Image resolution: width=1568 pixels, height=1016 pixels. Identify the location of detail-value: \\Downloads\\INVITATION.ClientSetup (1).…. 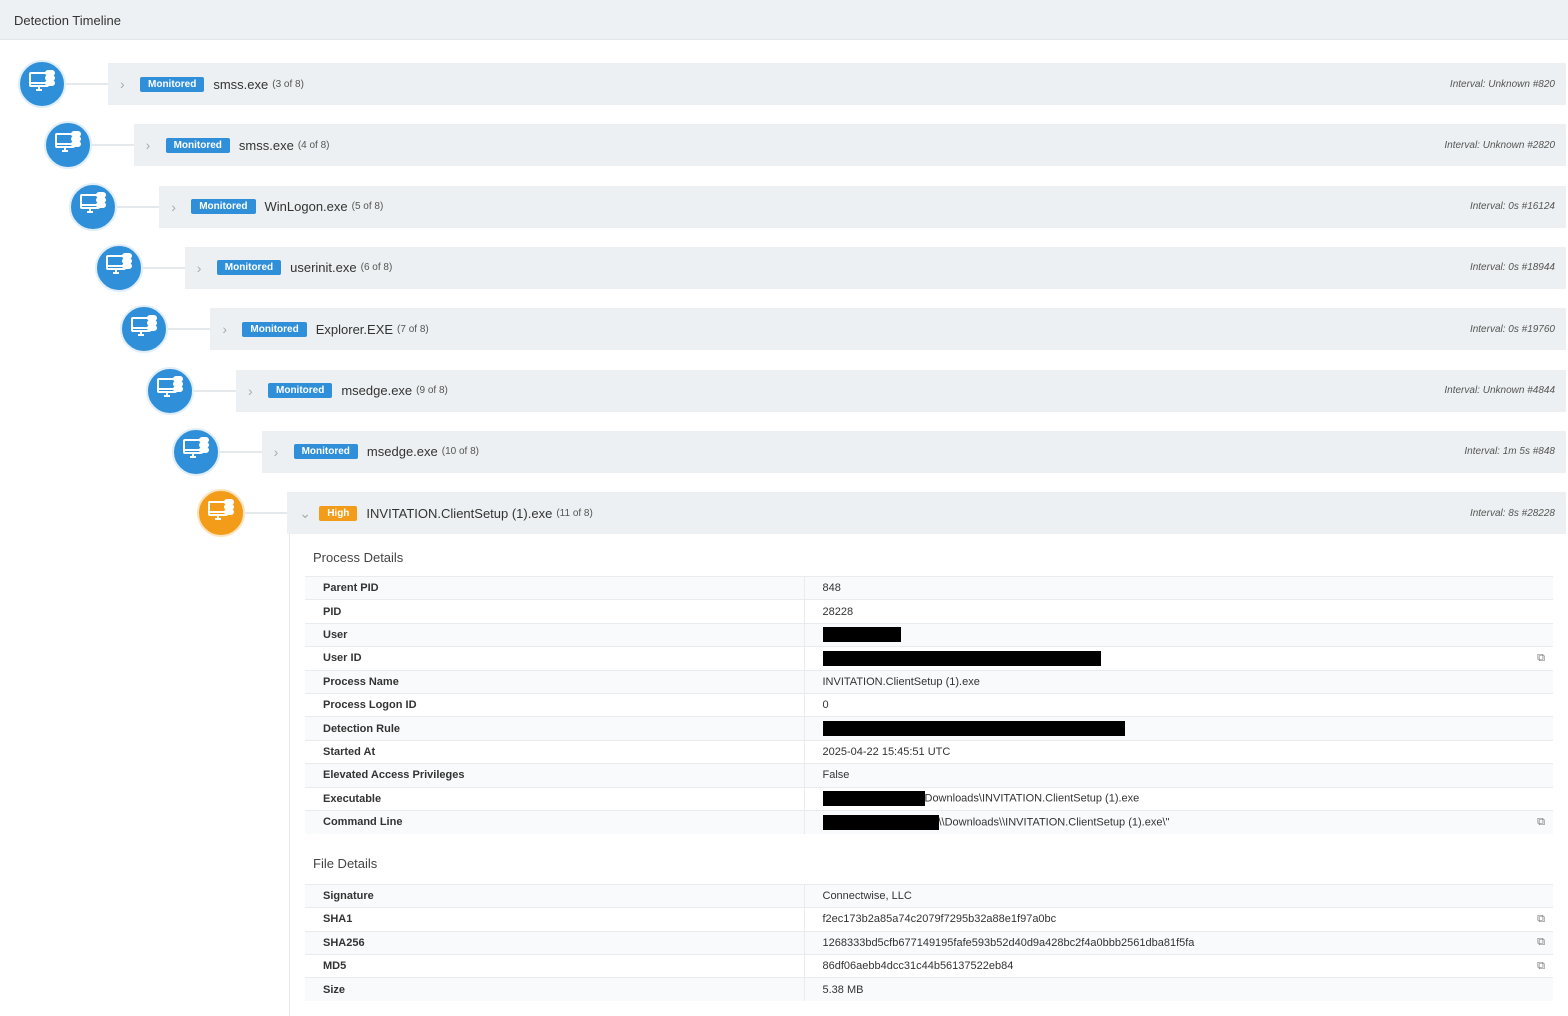
(1054, 822).